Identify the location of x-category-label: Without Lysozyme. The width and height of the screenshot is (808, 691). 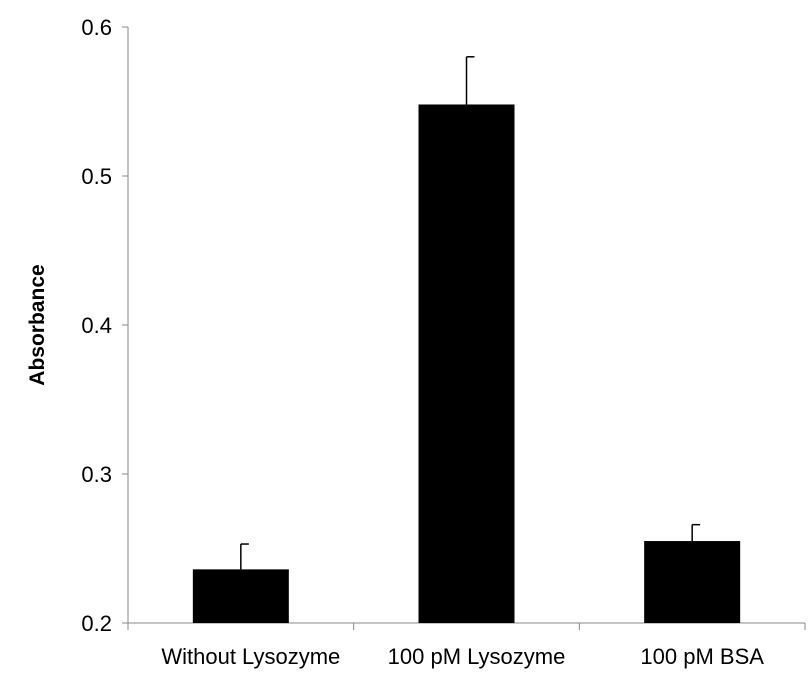
(250, 656).